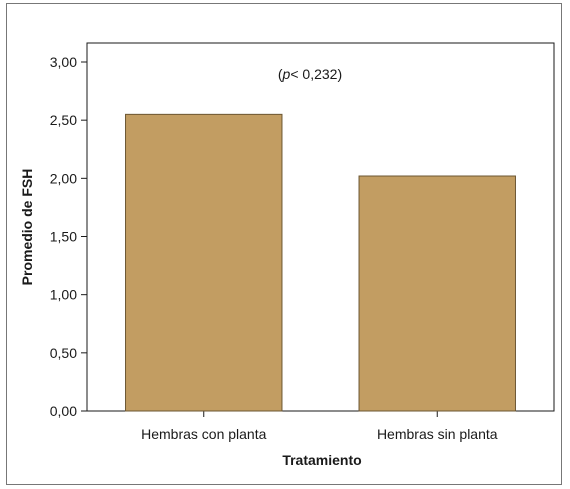 This screenshot has width=570, height=489. Describe the element at coordinates (310, 74) in the screenshot. I see `annotation-p-value: (p< 0,232)` at that location.